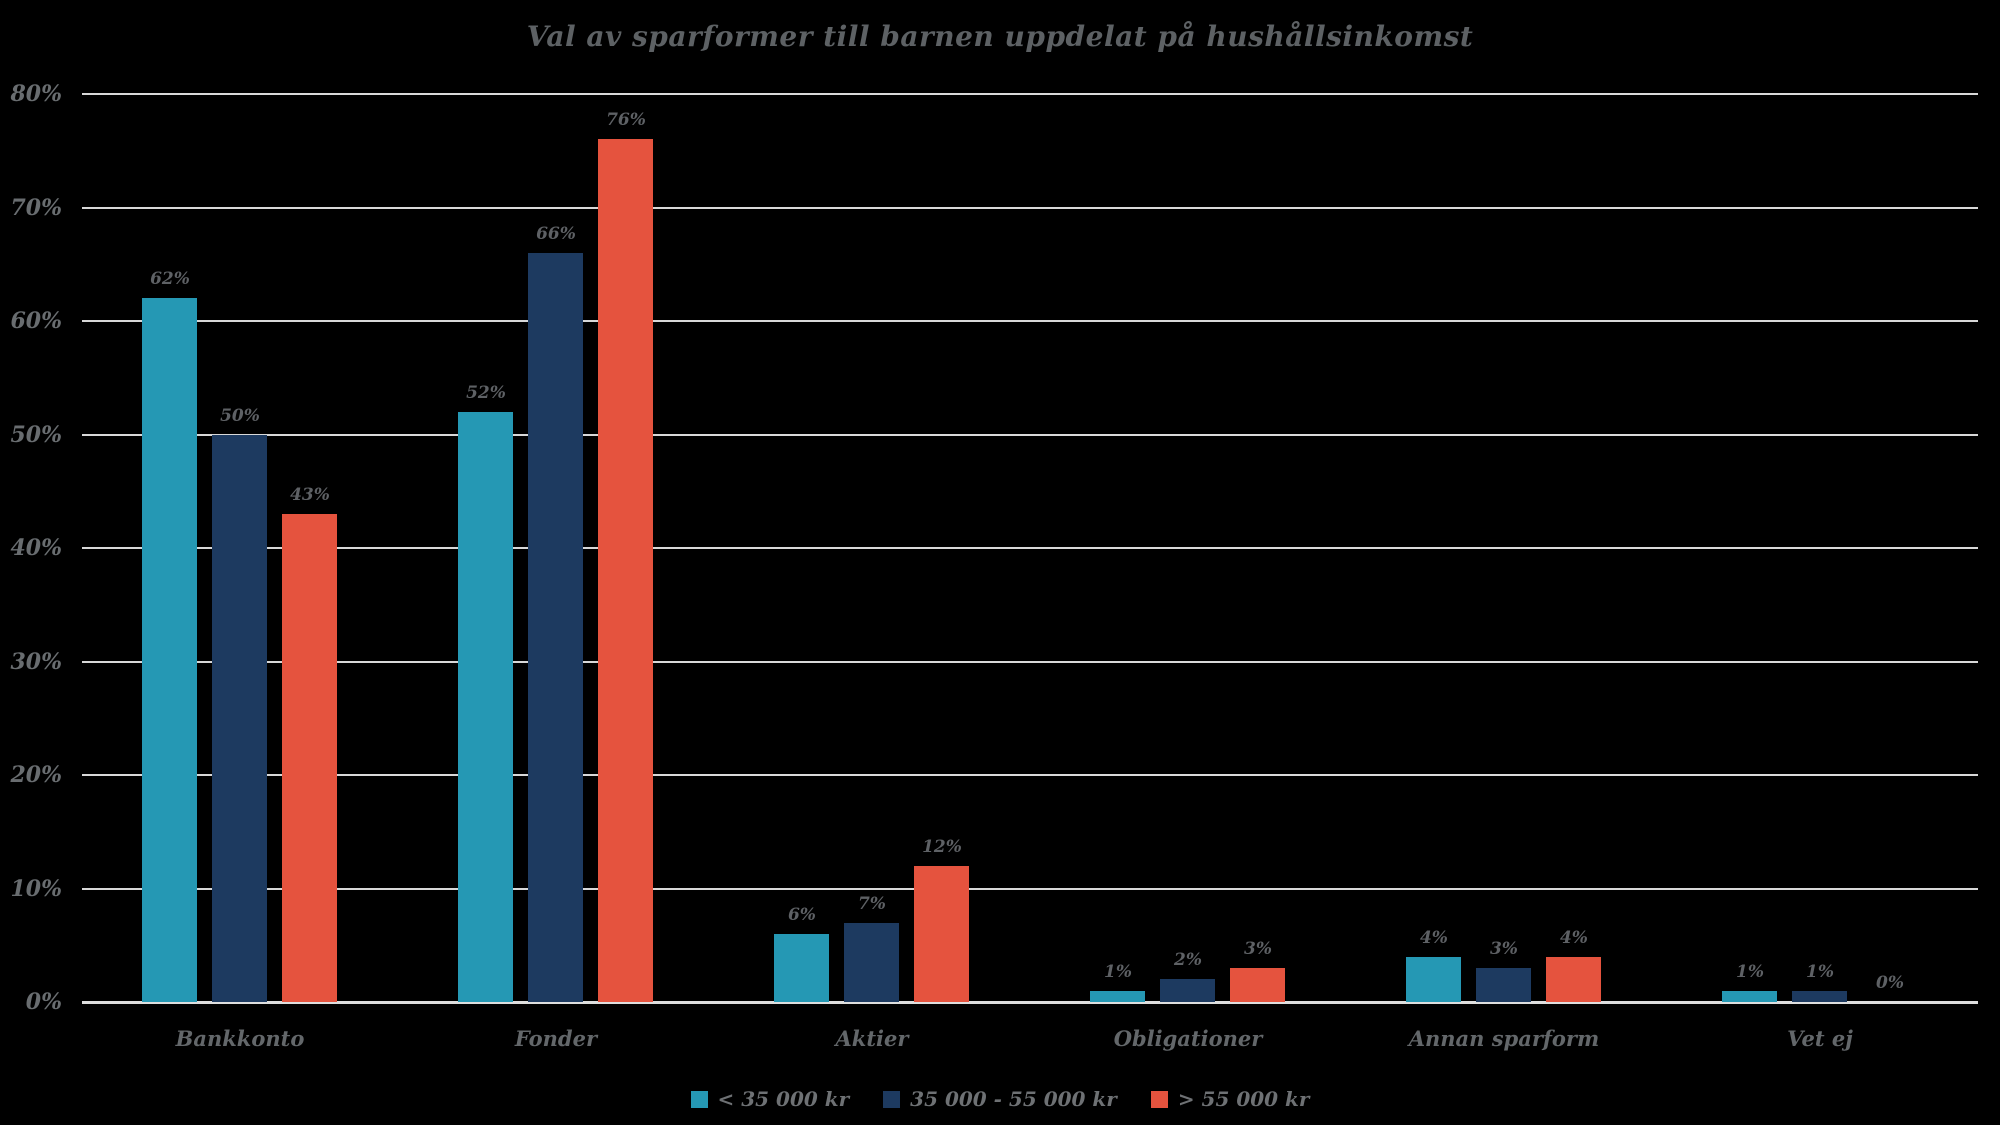 The width and height of the screenshot is (2000, 1125). I want to click on legend-item-55-000-kr: > 55 000 kr, so click(1230, 1099).